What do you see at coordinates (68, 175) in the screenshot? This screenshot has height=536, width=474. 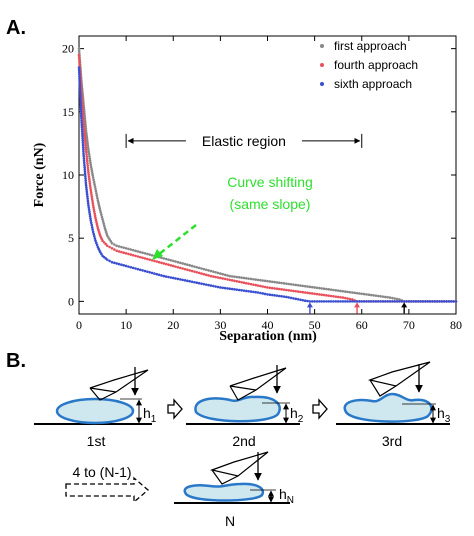 I see `y-tick-label: 10` at bounding box center [68, 175].